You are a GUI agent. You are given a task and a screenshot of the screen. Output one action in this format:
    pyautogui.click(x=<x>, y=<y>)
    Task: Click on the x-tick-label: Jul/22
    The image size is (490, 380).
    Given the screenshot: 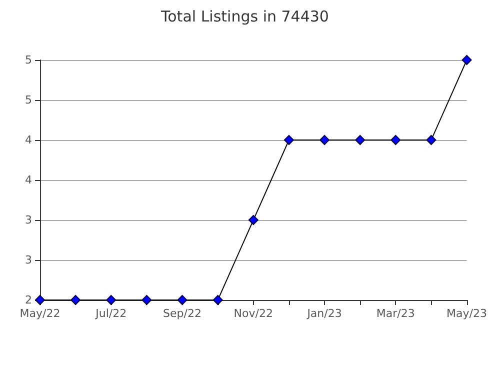 What is the action you would take?
    pyautogui.click(x=110, y=313)
    